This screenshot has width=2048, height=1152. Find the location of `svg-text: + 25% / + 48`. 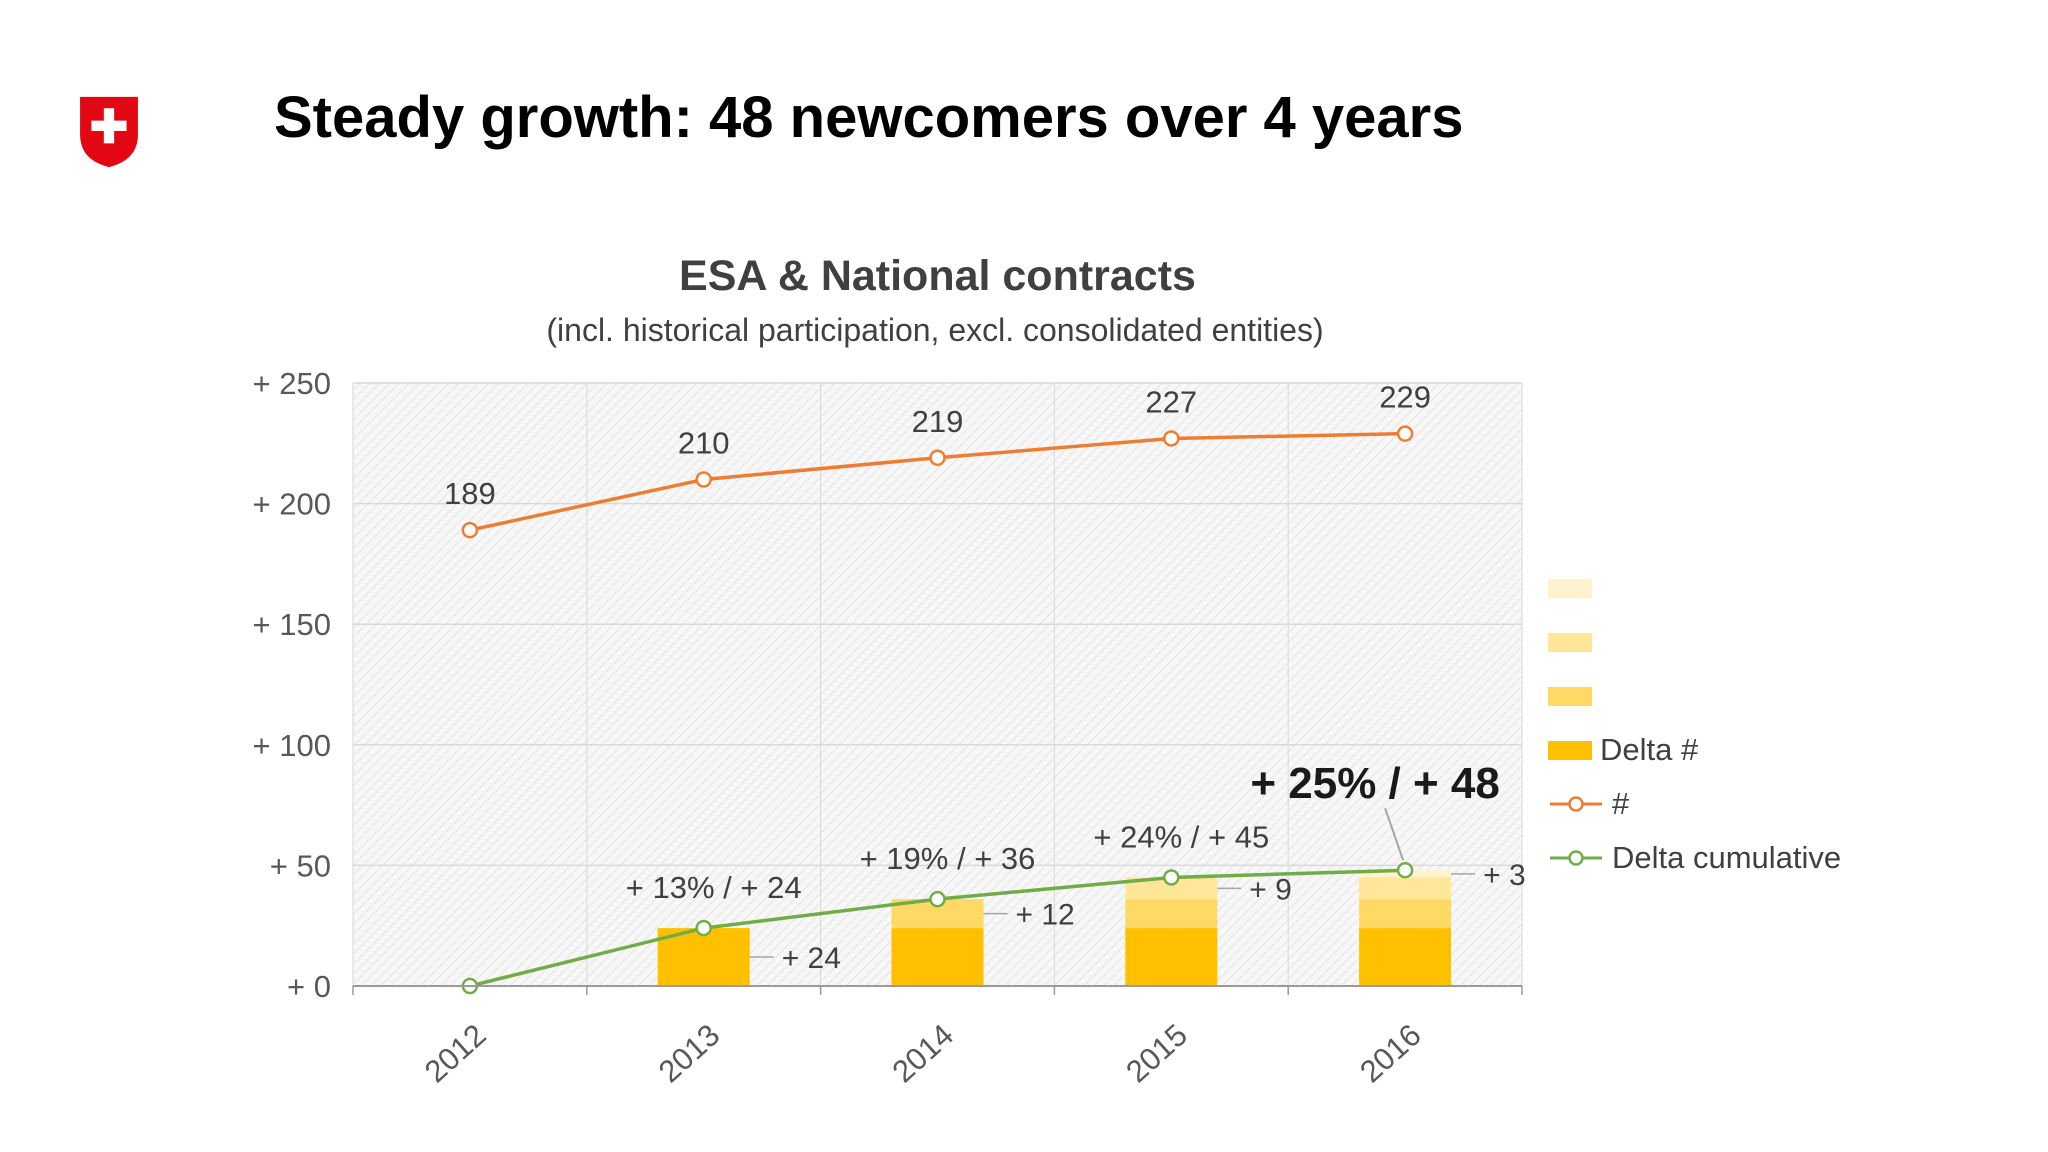

svg-text: + 25% / + 48 is located at coordinates (1375, 783).